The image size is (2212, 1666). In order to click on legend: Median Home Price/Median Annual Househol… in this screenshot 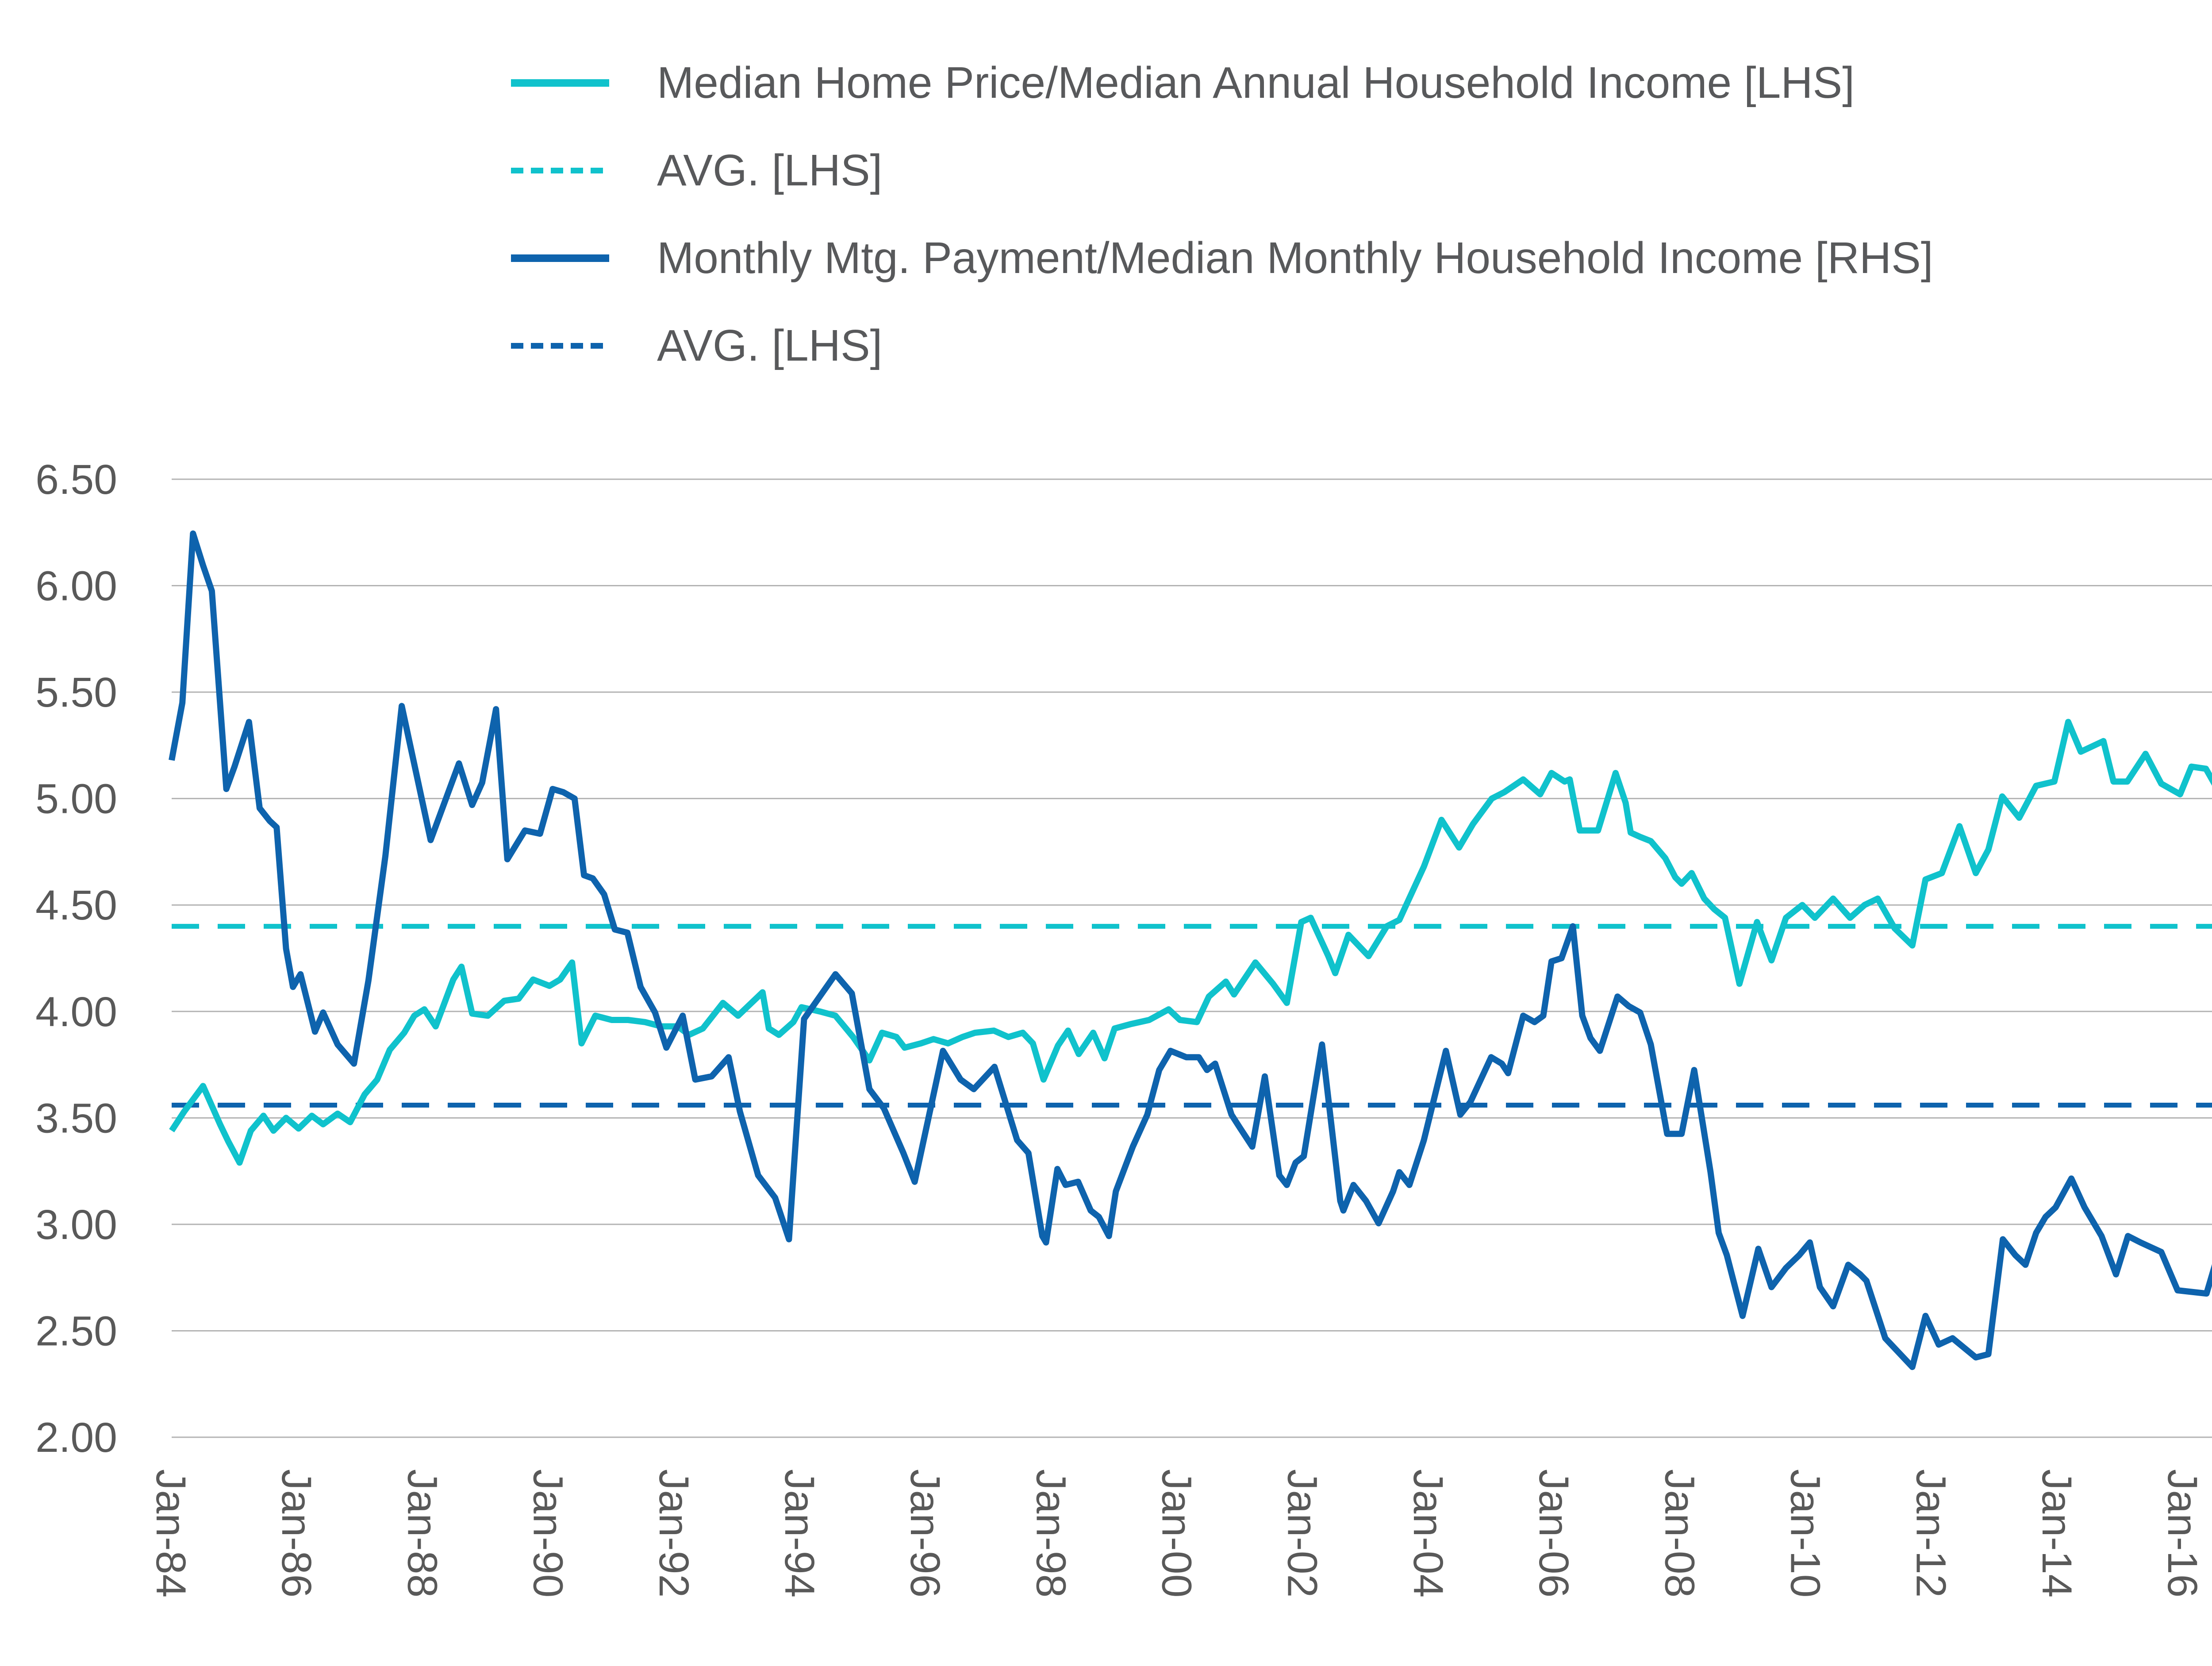, I will do `click(1222, 214)`.